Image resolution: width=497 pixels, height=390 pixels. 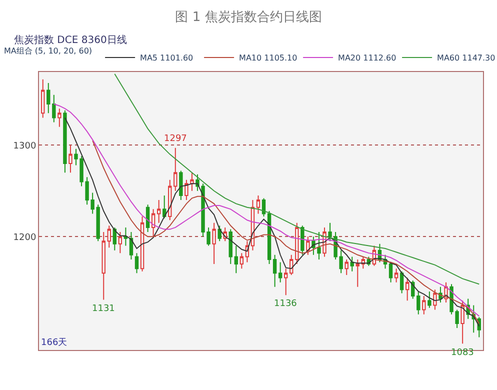 I want to click on y-tick-label: 1300, so click(x=24, y=146).